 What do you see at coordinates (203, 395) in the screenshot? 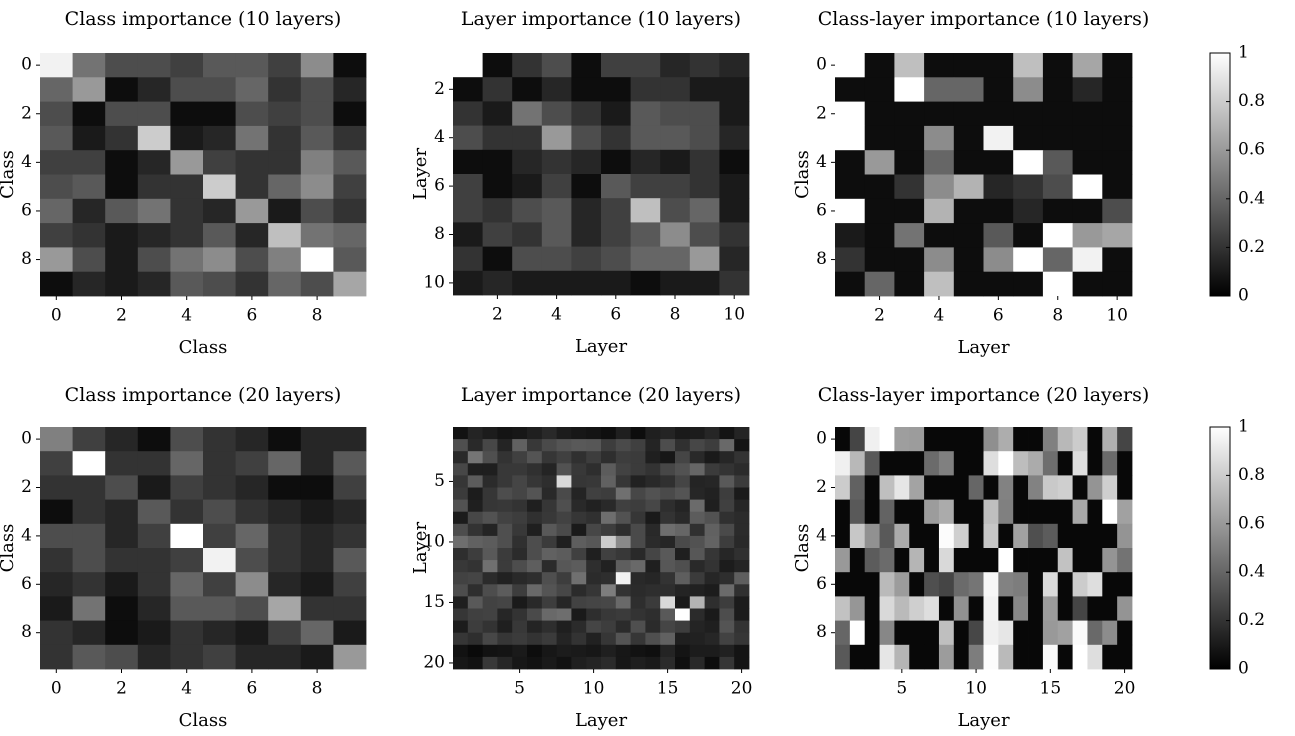
I see `chart-title: Class importance (20 layers)` at bounding box center [203, 395].